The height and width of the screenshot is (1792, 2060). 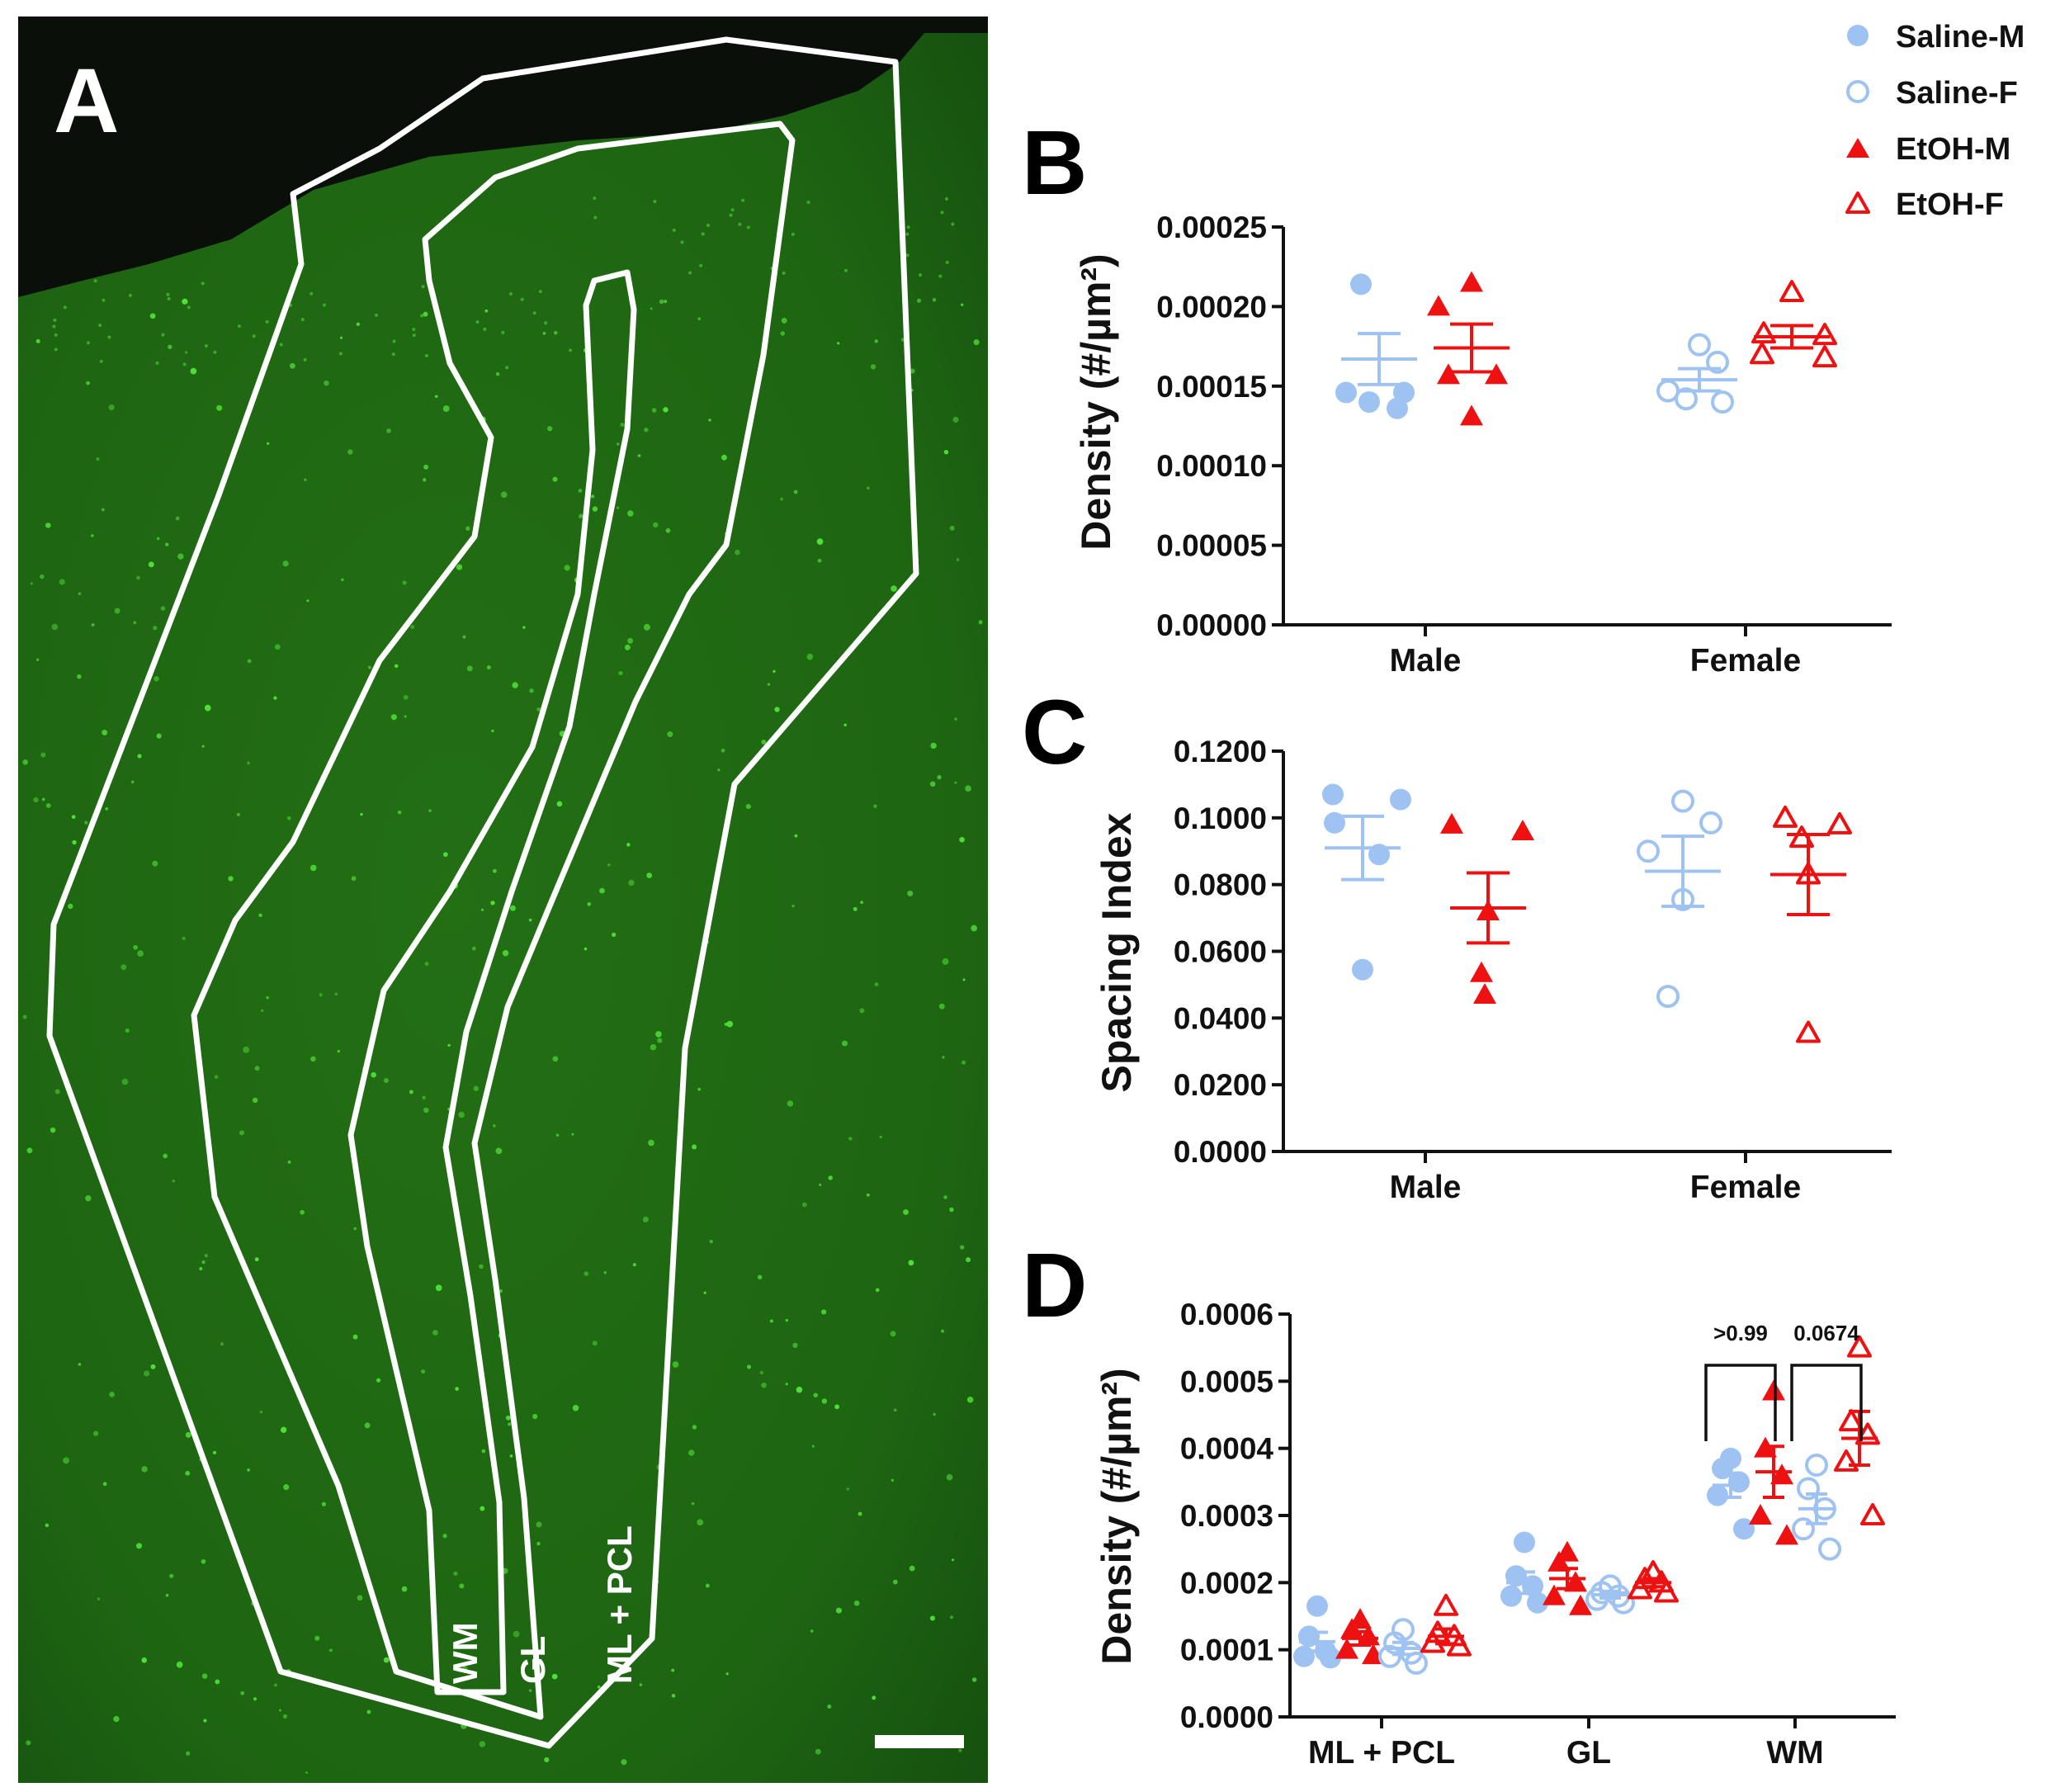 What do you see at coordinates (1811, 924) in the screenshot?
I see `series-etoh-f` at bounding box center [1811, 924].